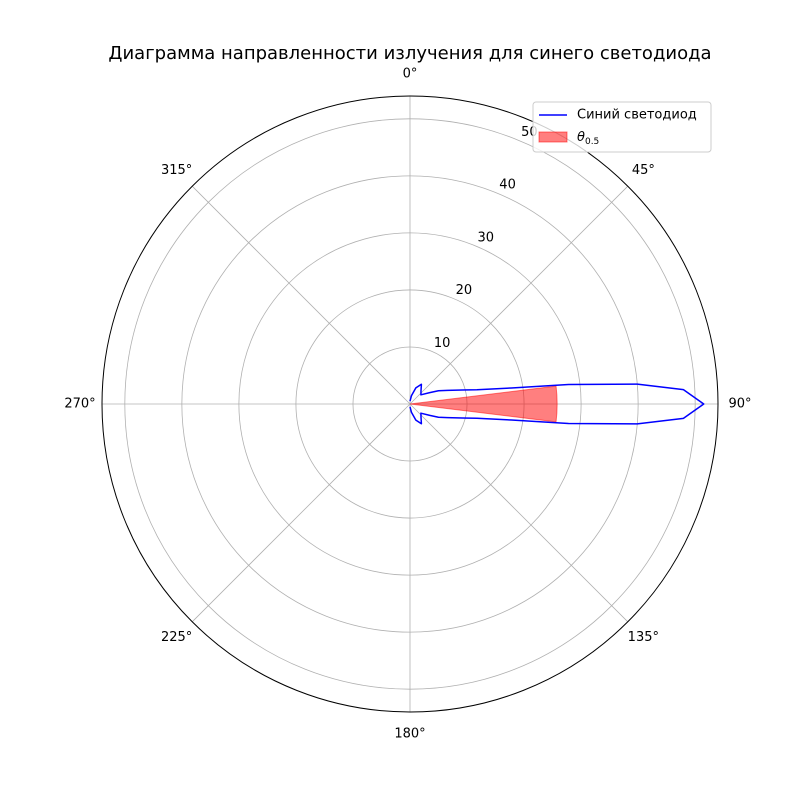 Image resolution: width=800 pixels, height=804 pixels. I want to click on r-tick-label: 10, so click(442, 343).